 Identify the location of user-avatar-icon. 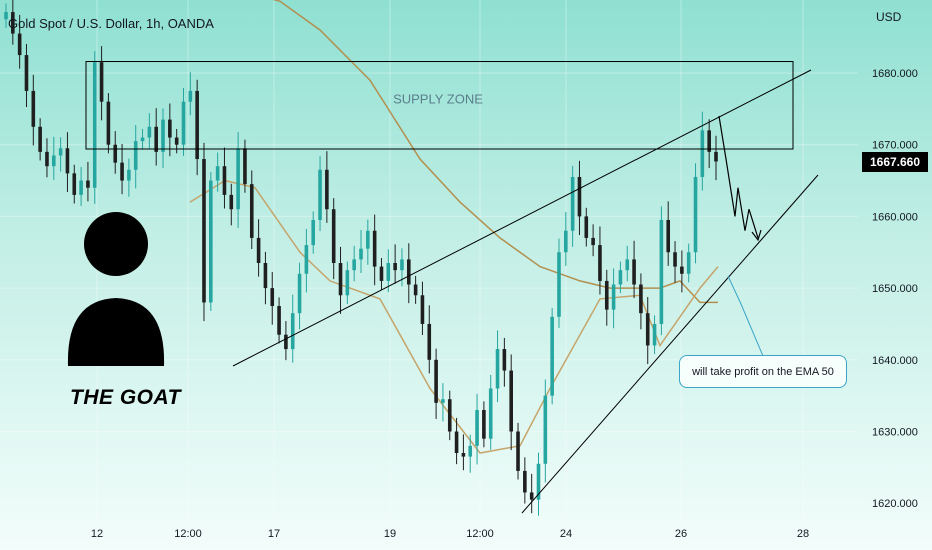
(116, 289).